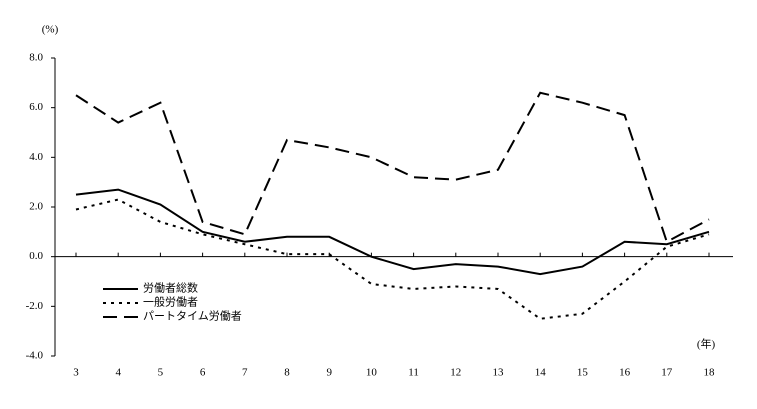  I want to click on x-tick-label: 4, so click(118, 373).